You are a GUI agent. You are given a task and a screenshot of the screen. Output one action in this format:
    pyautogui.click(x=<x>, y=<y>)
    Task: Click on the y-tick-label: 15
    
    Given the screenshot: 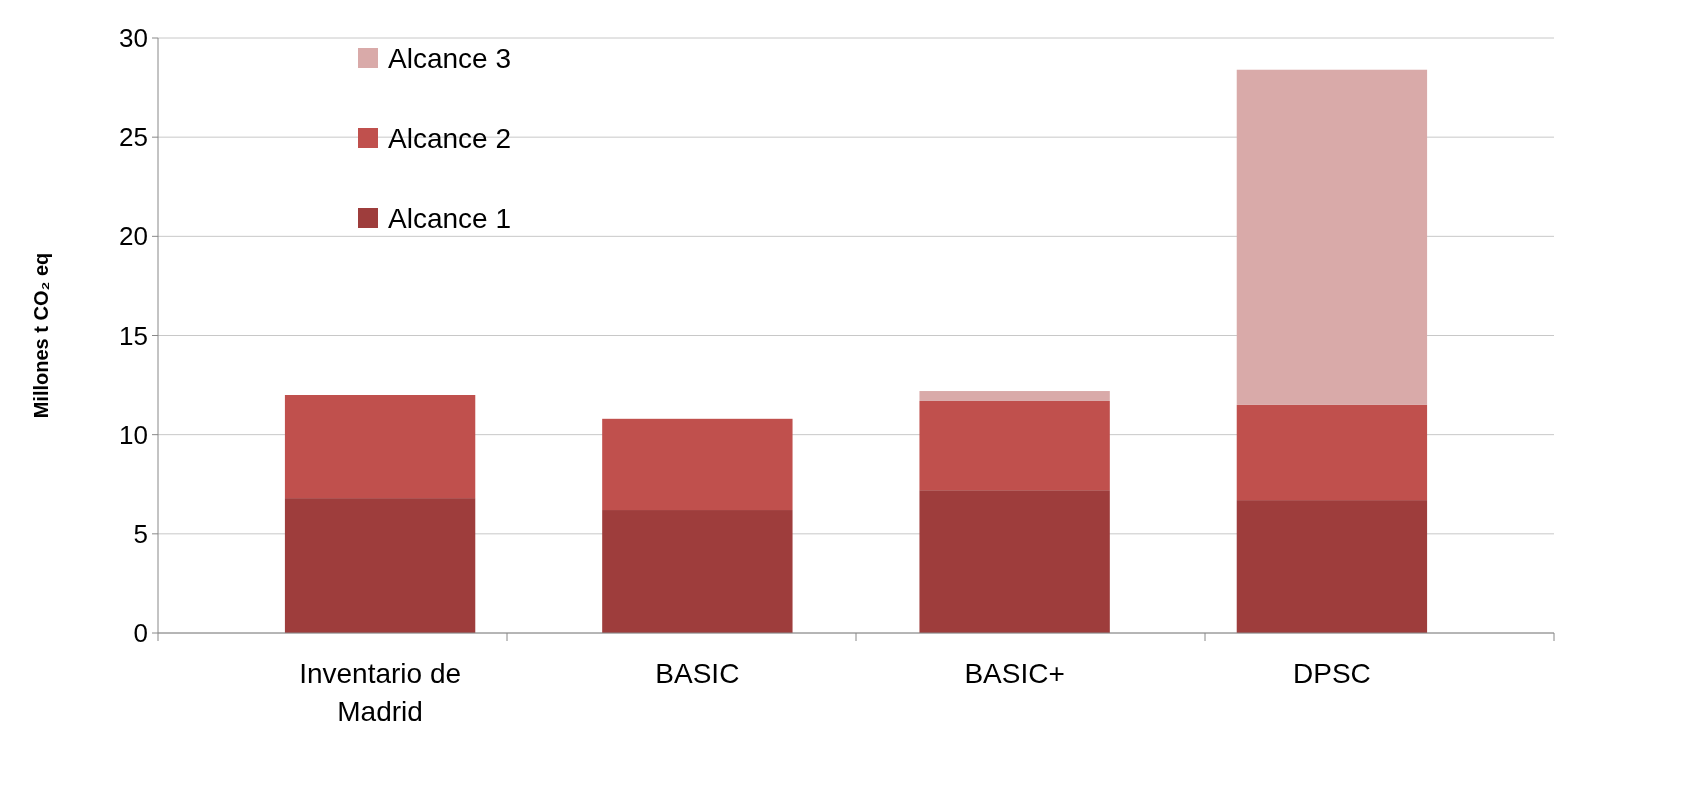 What is the action you would take?
    pyautogui.click(x=133, y=335)
    